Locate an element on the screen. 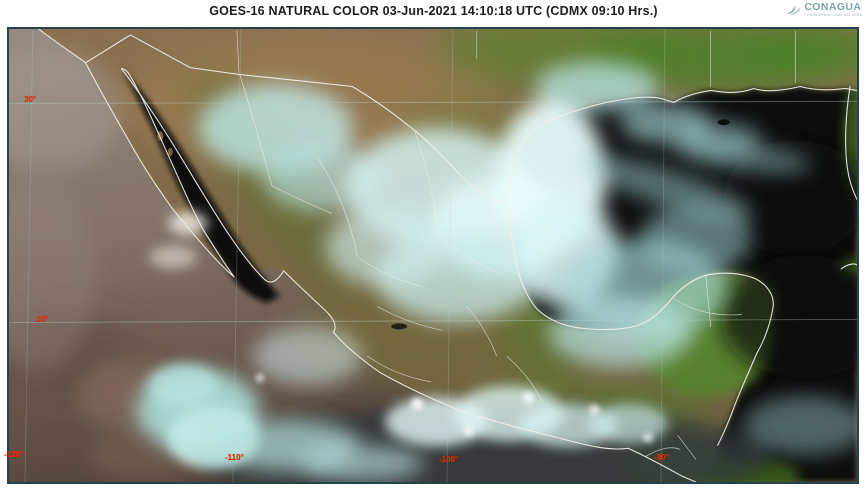 The width and height of the screenshot is (867, 491). conagua-logo: CONAGUA COMISIÓN NACIONAL DEL AGUA is located at coordinates (824, 9).